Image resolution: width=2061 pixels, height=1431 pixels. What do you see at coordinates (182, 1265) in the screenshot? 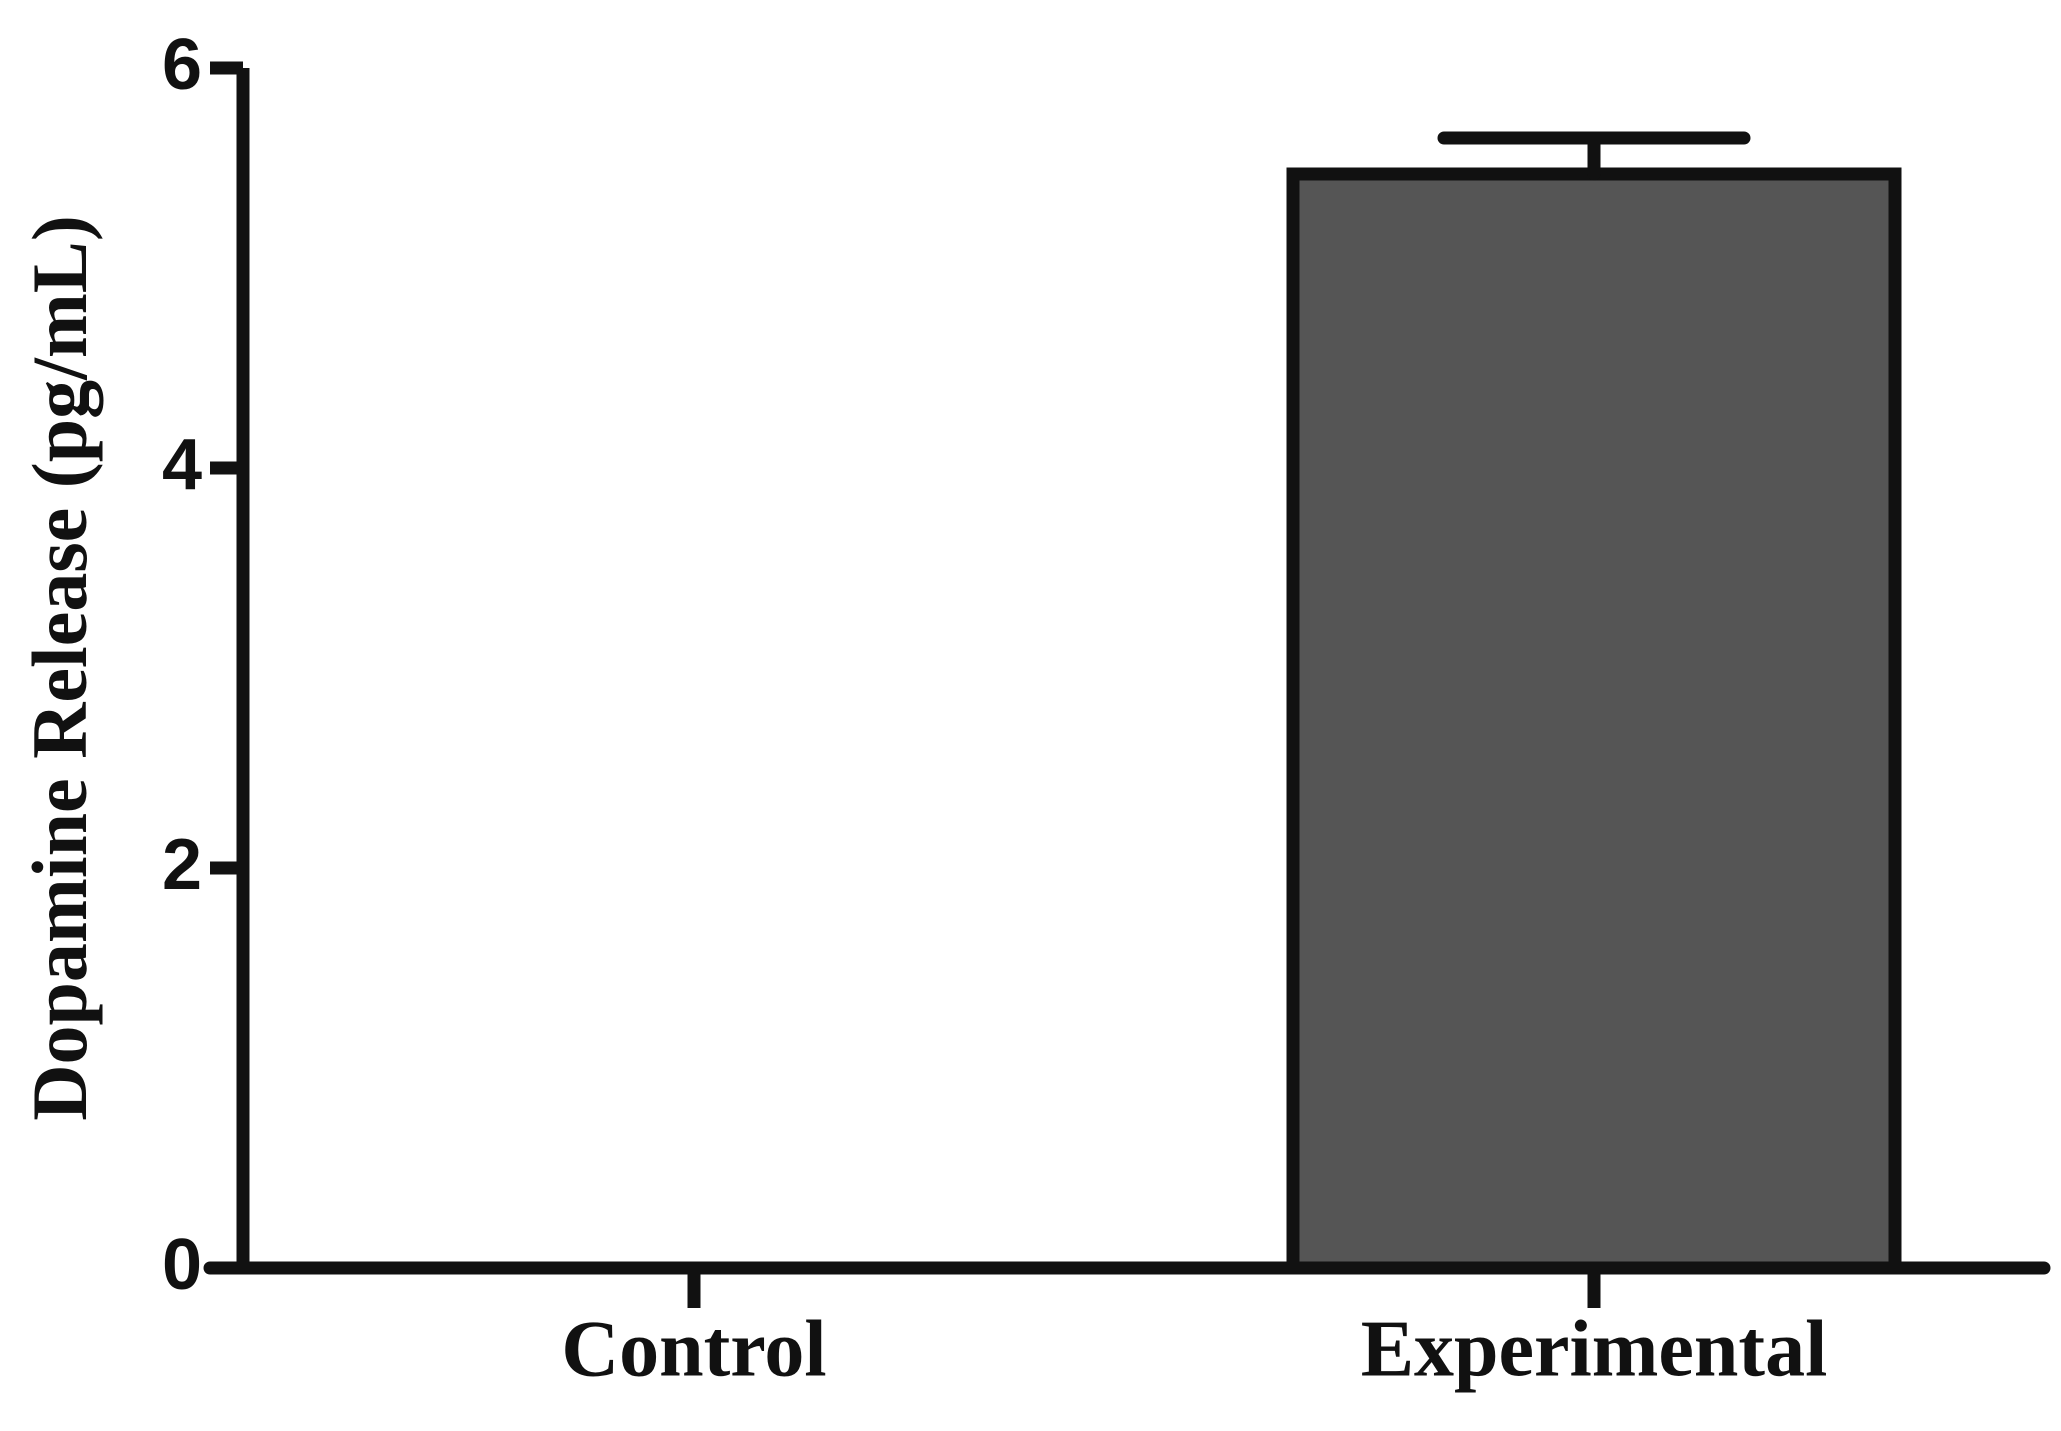
I see `y-tick-label: 0` at bounding box center [182, 1265].